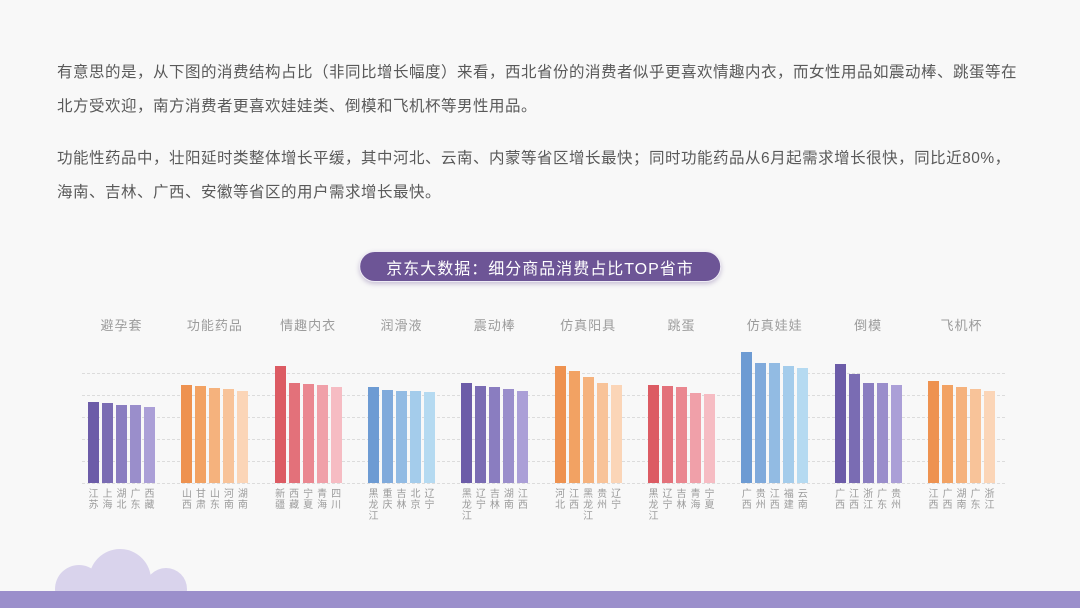  I want to click on province-labels: 黑龙江辽宁吉林青海宁夏, so click(681, 505).